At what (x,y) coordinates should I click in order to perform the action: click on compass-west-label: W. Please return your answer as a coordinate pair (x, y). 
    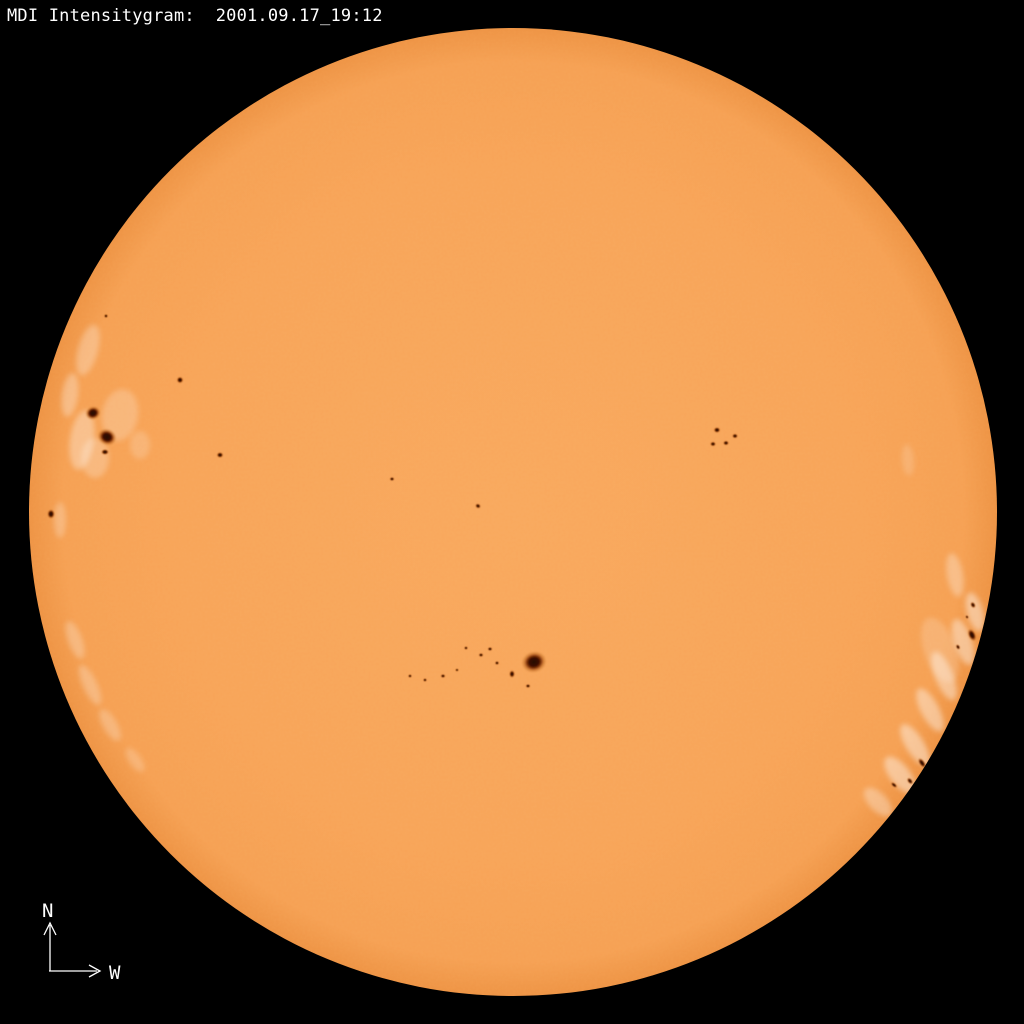
    Looking at the image, I should click on (115, 973).